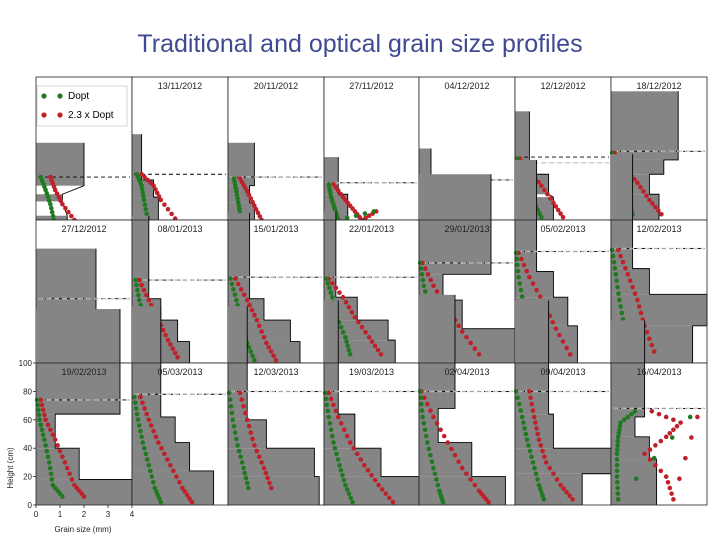 The width and height of the screenshot is (720, 540). Describe the element at coordinates (36, 514) in the screenshot. I see `x-tick-label: 0` at that location.